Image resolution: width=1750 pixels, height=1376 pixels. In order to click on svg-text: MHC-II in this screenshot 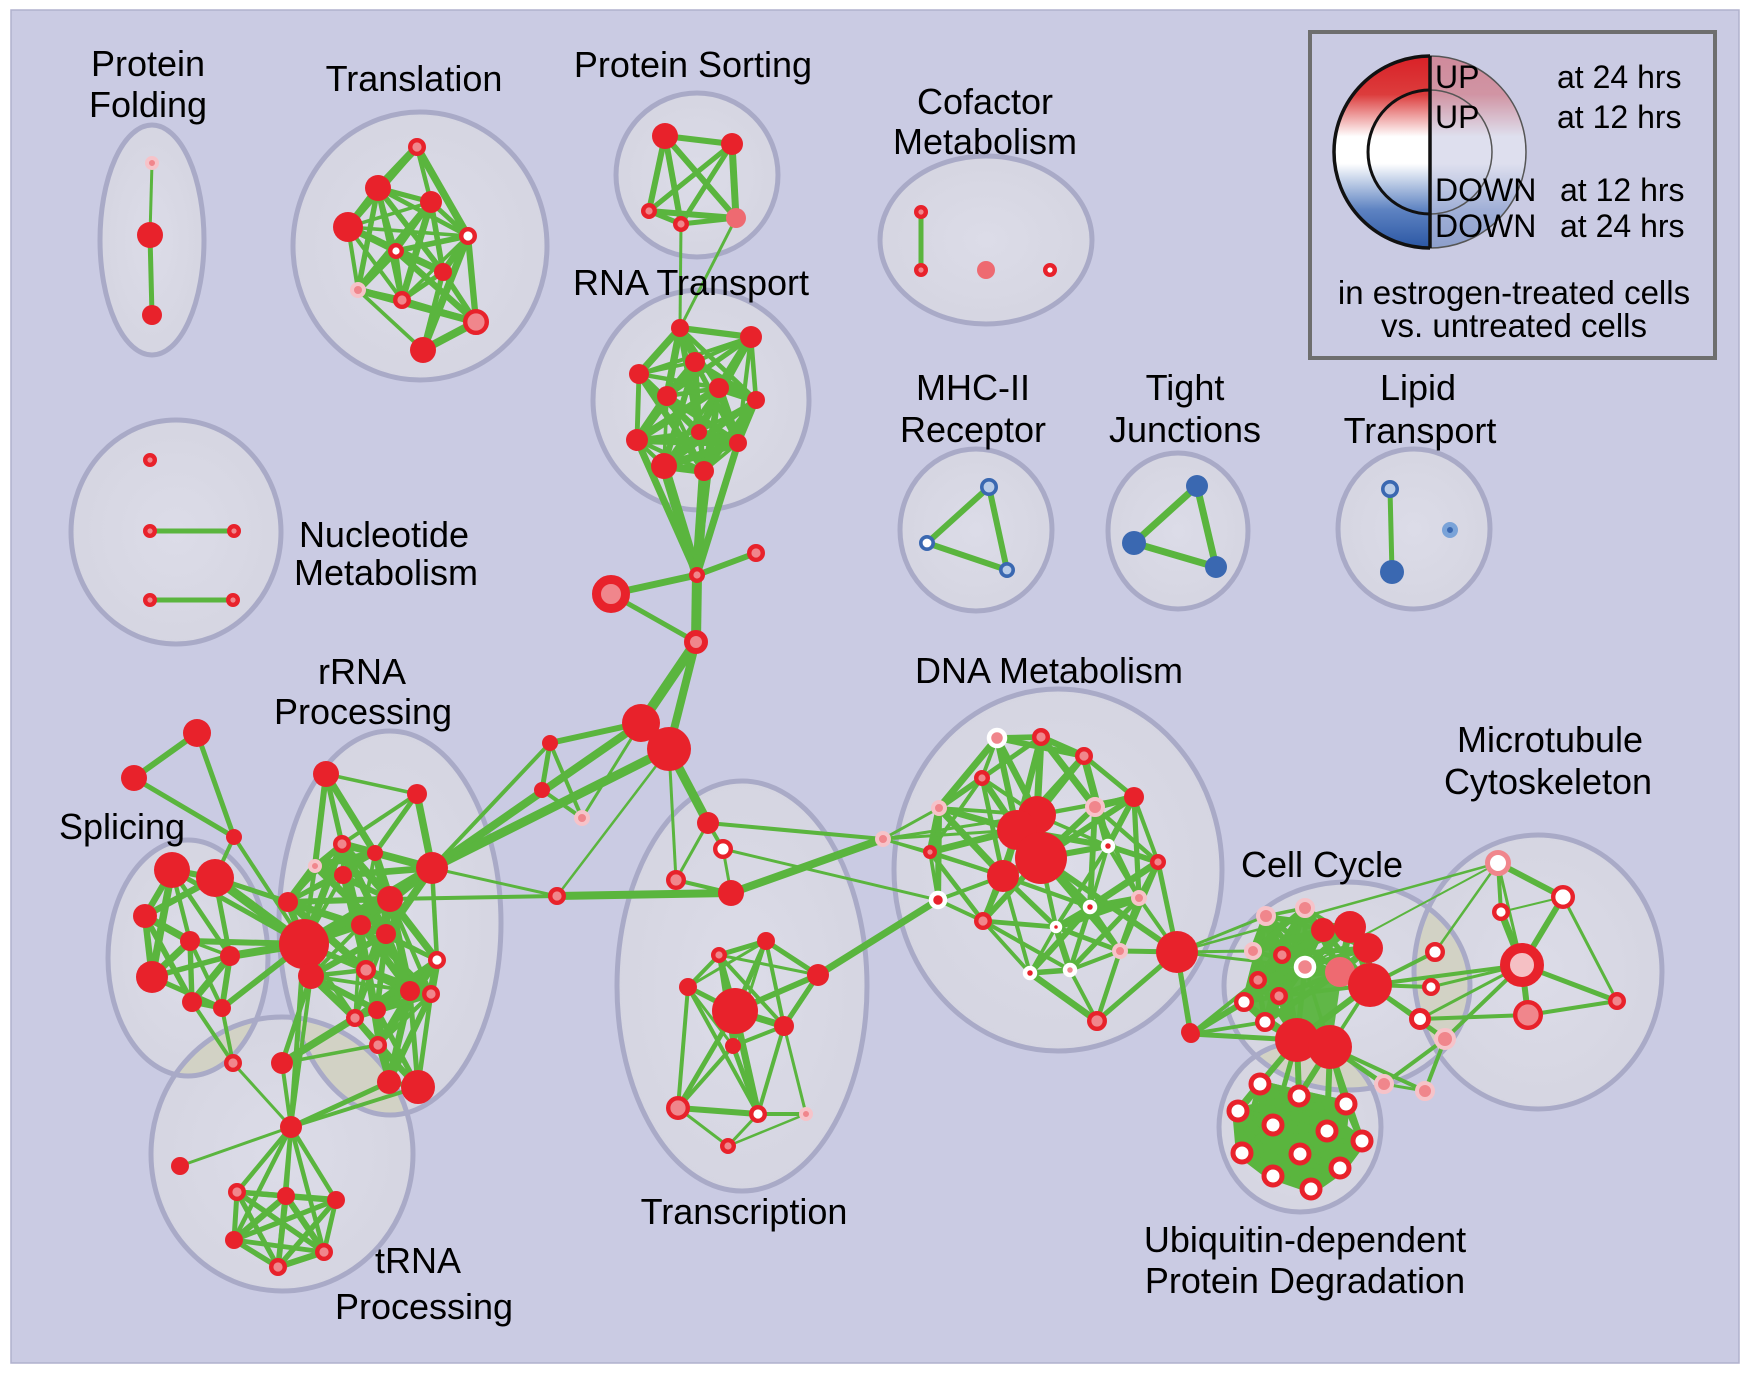, I will do `click(973, 387)`.